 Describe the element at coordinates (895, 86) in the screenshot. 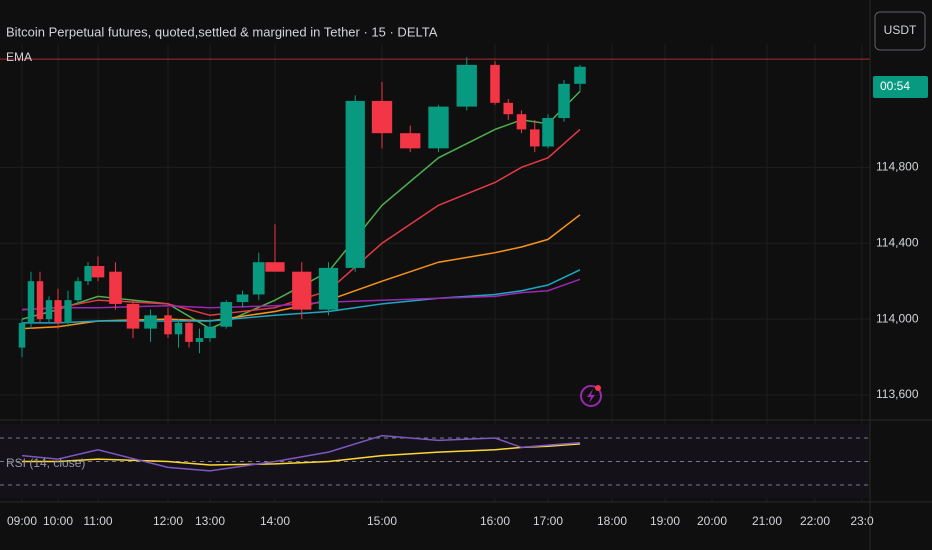

I see `countdown: 00:54` at that location.